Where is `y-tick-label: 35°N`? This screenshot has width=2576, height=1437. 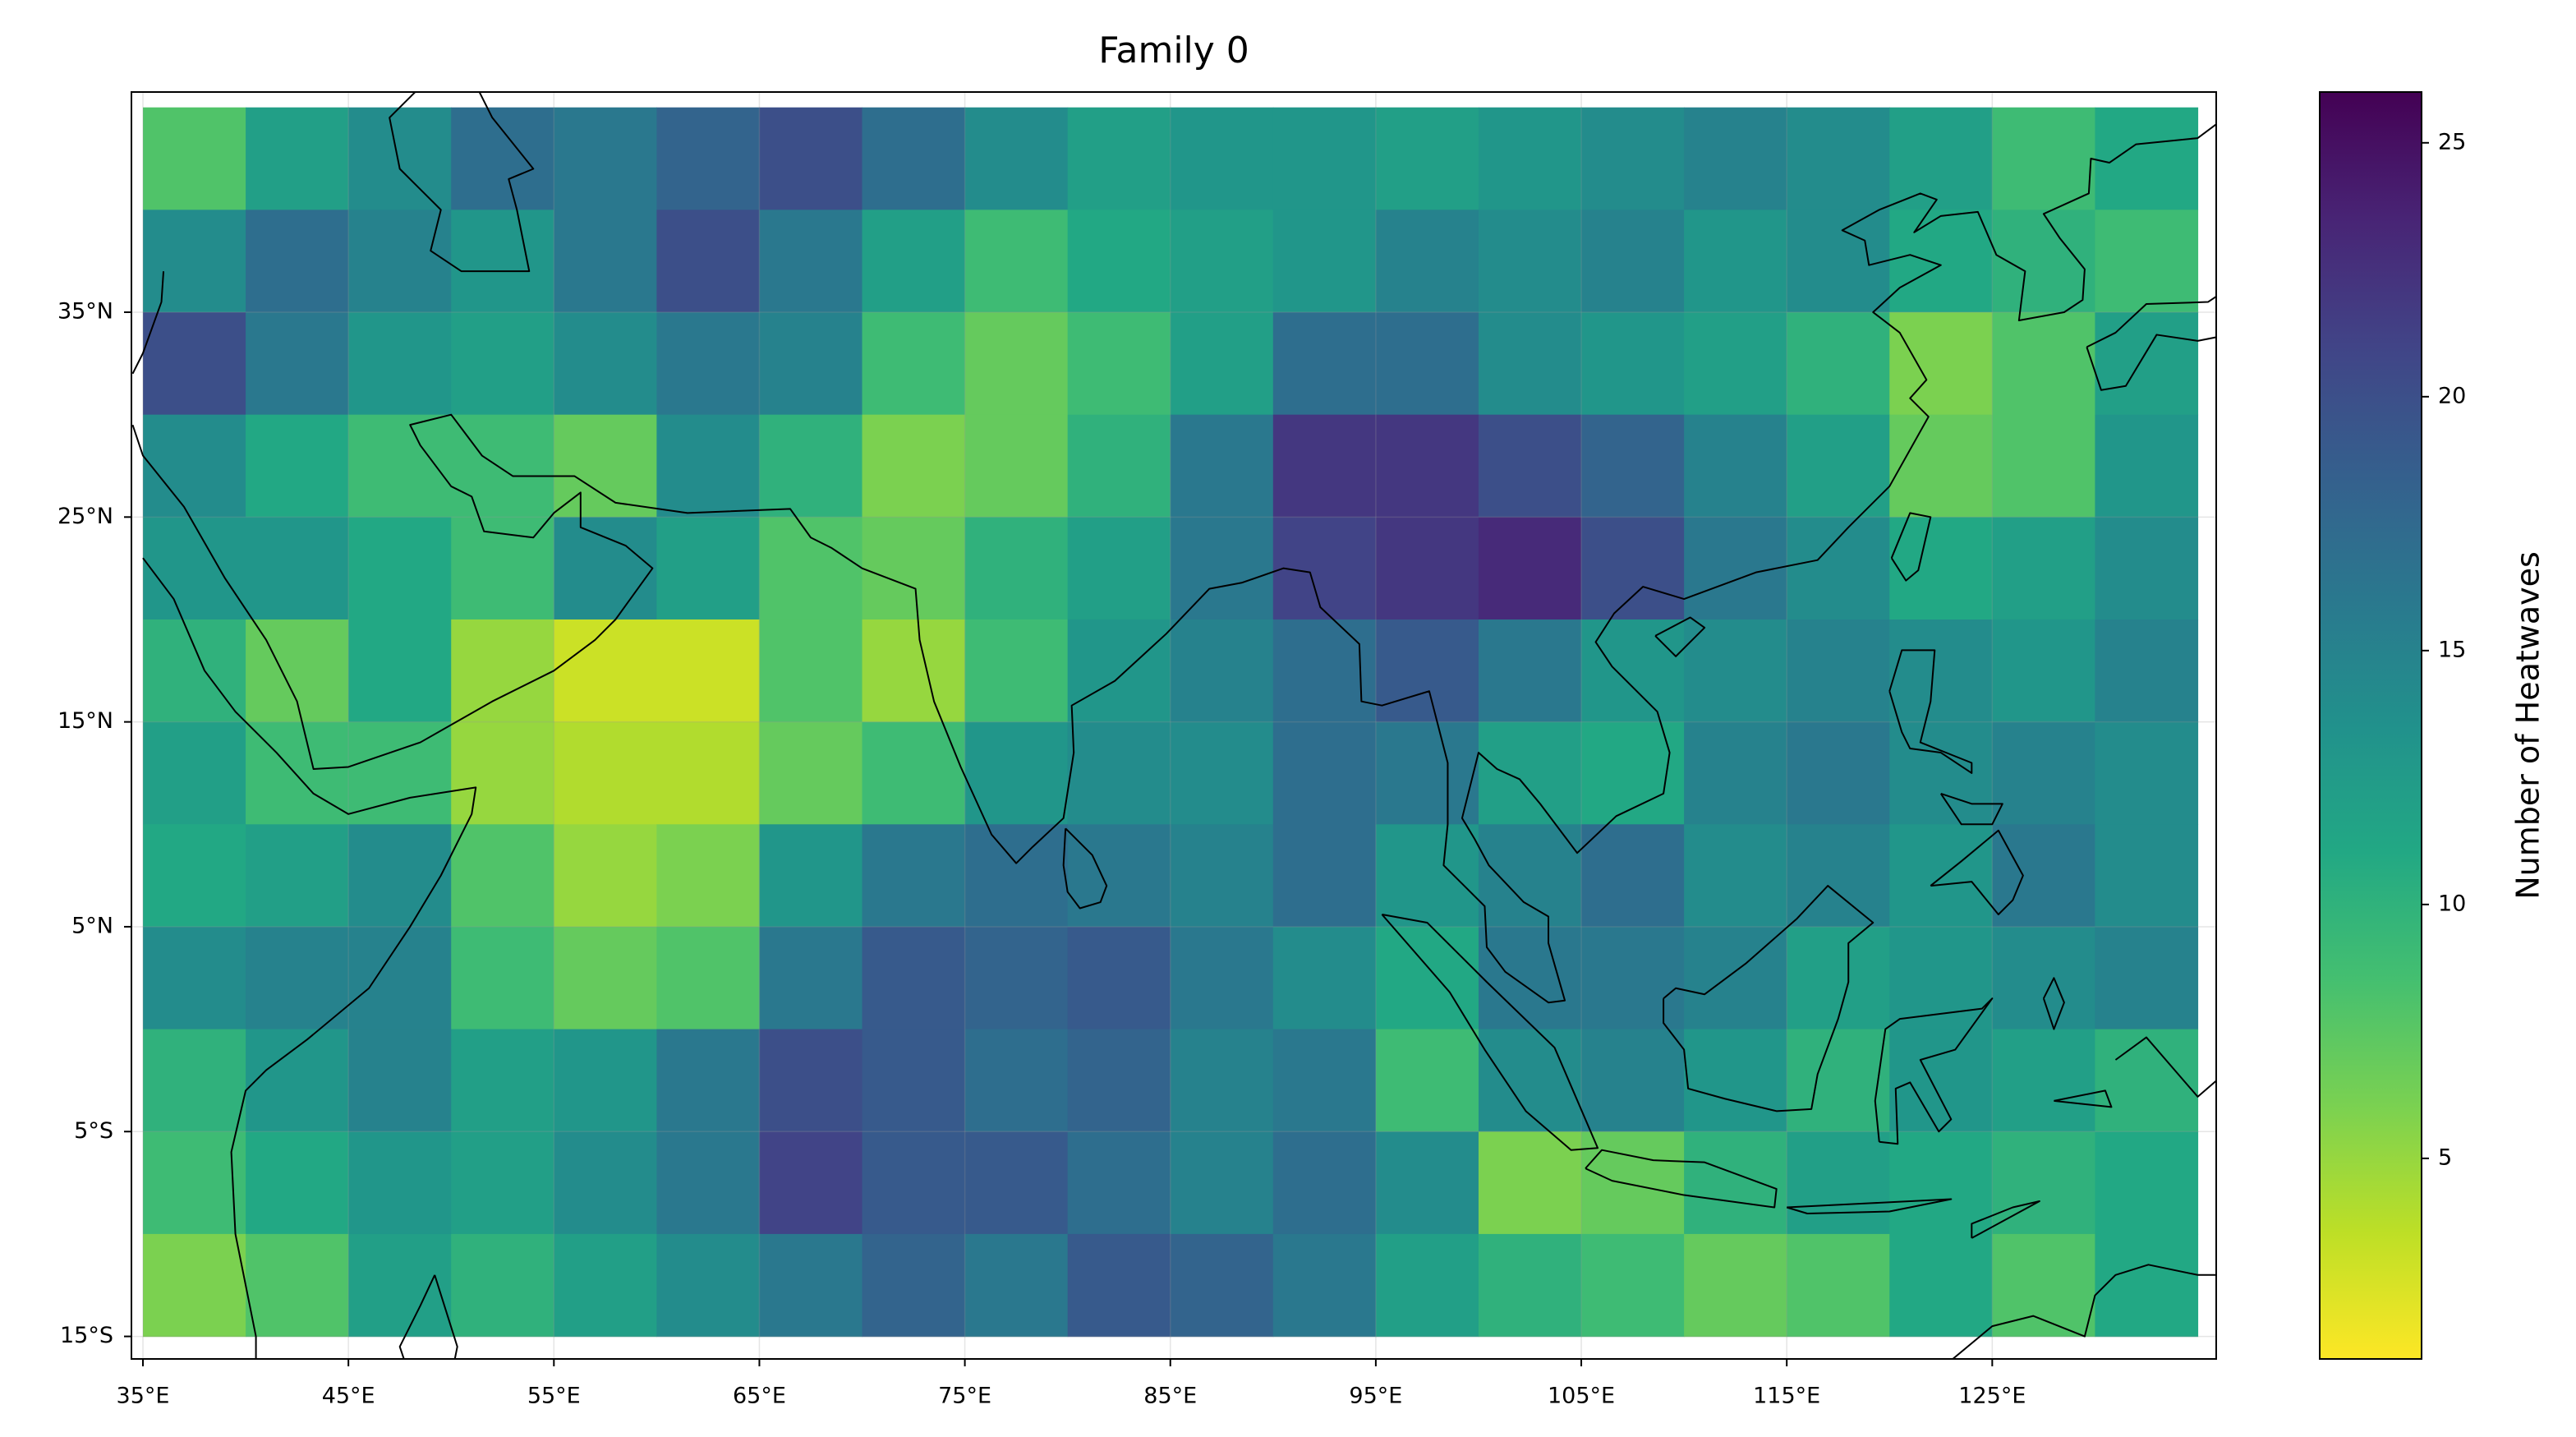
y-tick-label: 35°N is located at coordinates (85, 312).